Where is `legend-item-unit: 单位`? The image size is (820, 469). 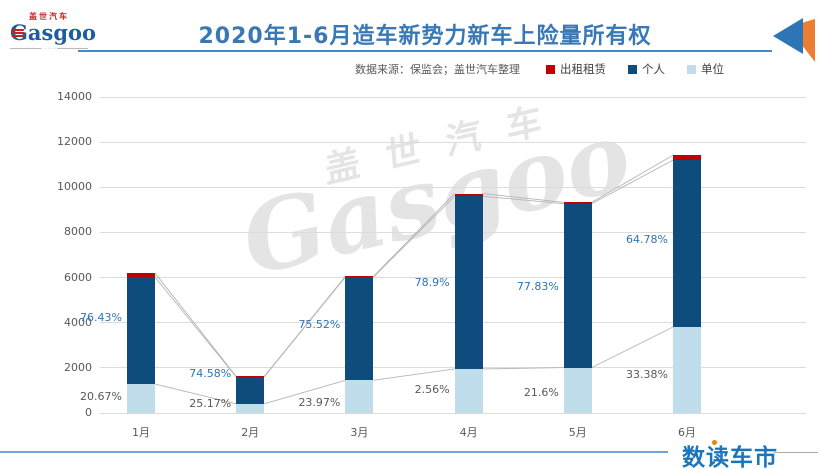 legend-item-unit: 单位 is located at coordinates (705, 69).